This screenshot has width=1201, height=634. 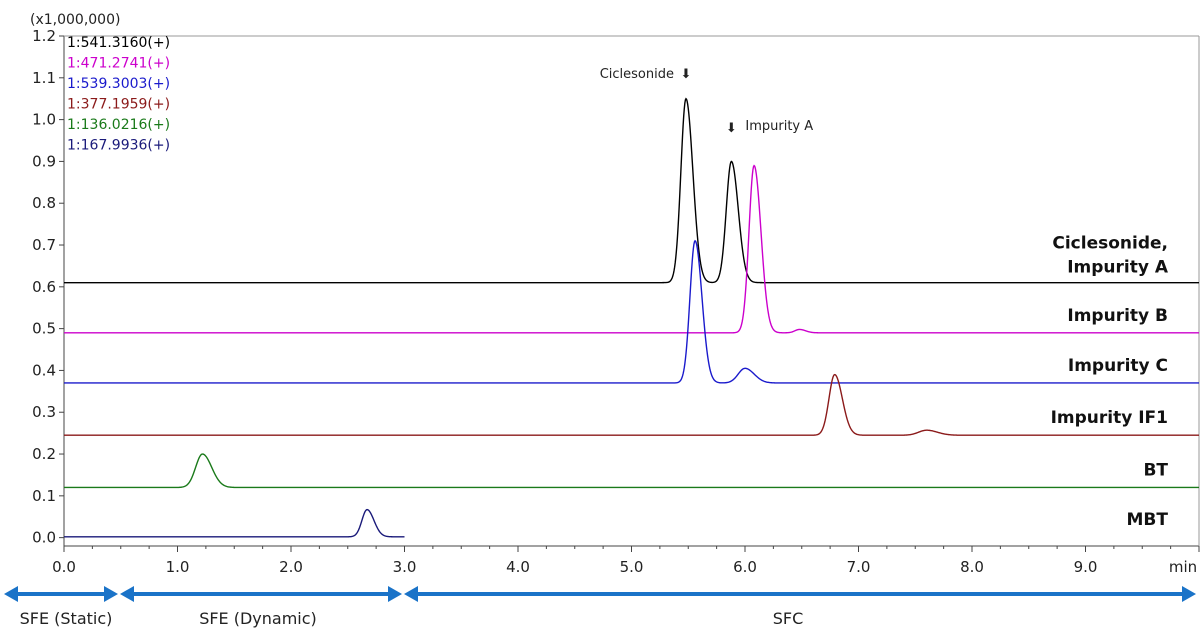 What do you see at coordinates (600, 607) in the screenshot?
I see `phase-bar: SFE (Static) SFE (Dynamic) SFC` at bounding box center [600, 607].